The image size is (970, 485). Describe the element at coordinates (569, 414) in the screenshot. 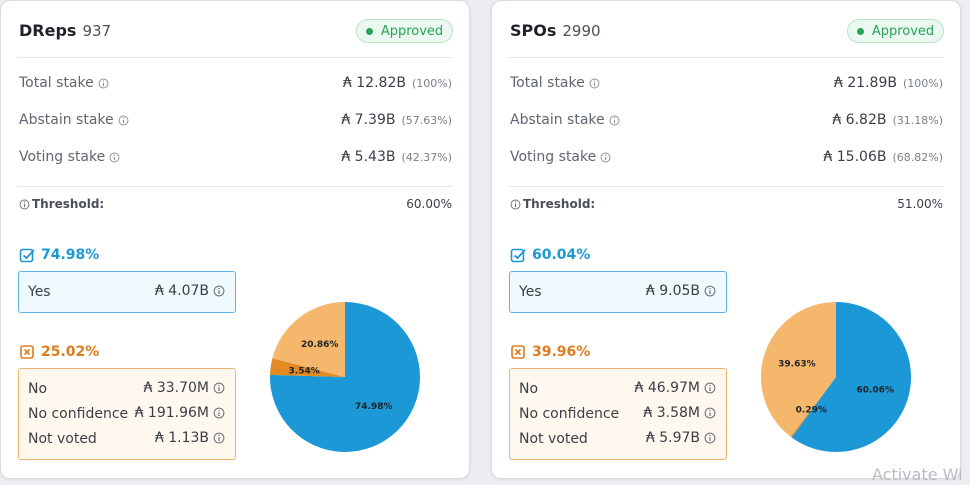

I see `no-label: No confidence` at that location.